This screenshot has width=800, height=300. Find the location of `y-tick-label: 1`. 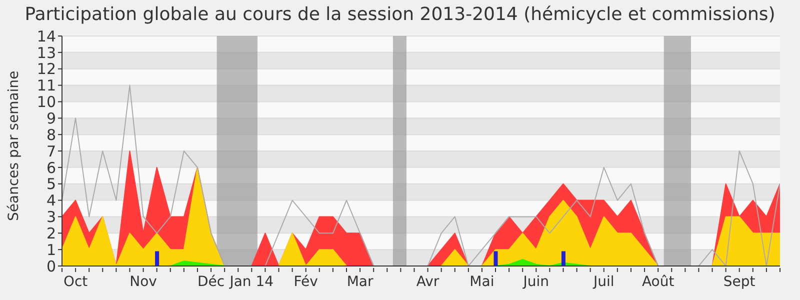

y-tick-label: 1 is located at coordinates (51, 249).